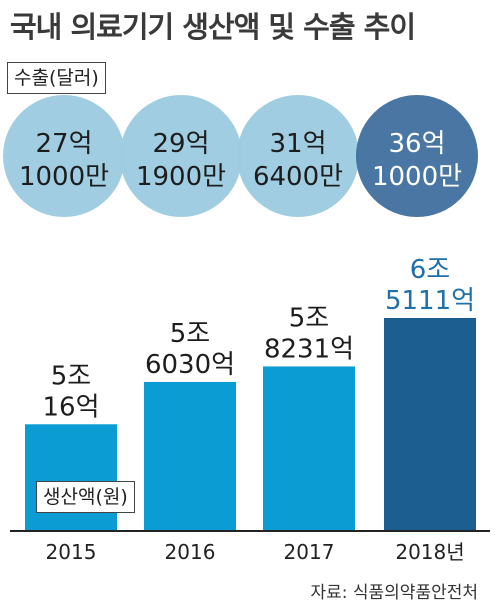 Image resolution: width=500 pixels, height=610 pixels. What do you see at coordinates (190, 552) in the screenshot?
I see `x-tick-2016: 2016` at bounding box center [190, 552].